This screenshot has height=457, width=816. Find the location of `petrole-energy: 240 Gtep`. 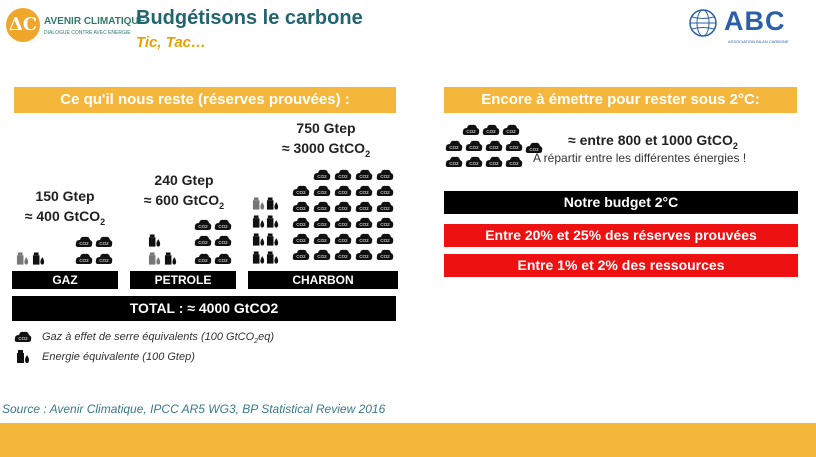

petrole-energy: 240 Gtep is located at coordinates (184, 180).